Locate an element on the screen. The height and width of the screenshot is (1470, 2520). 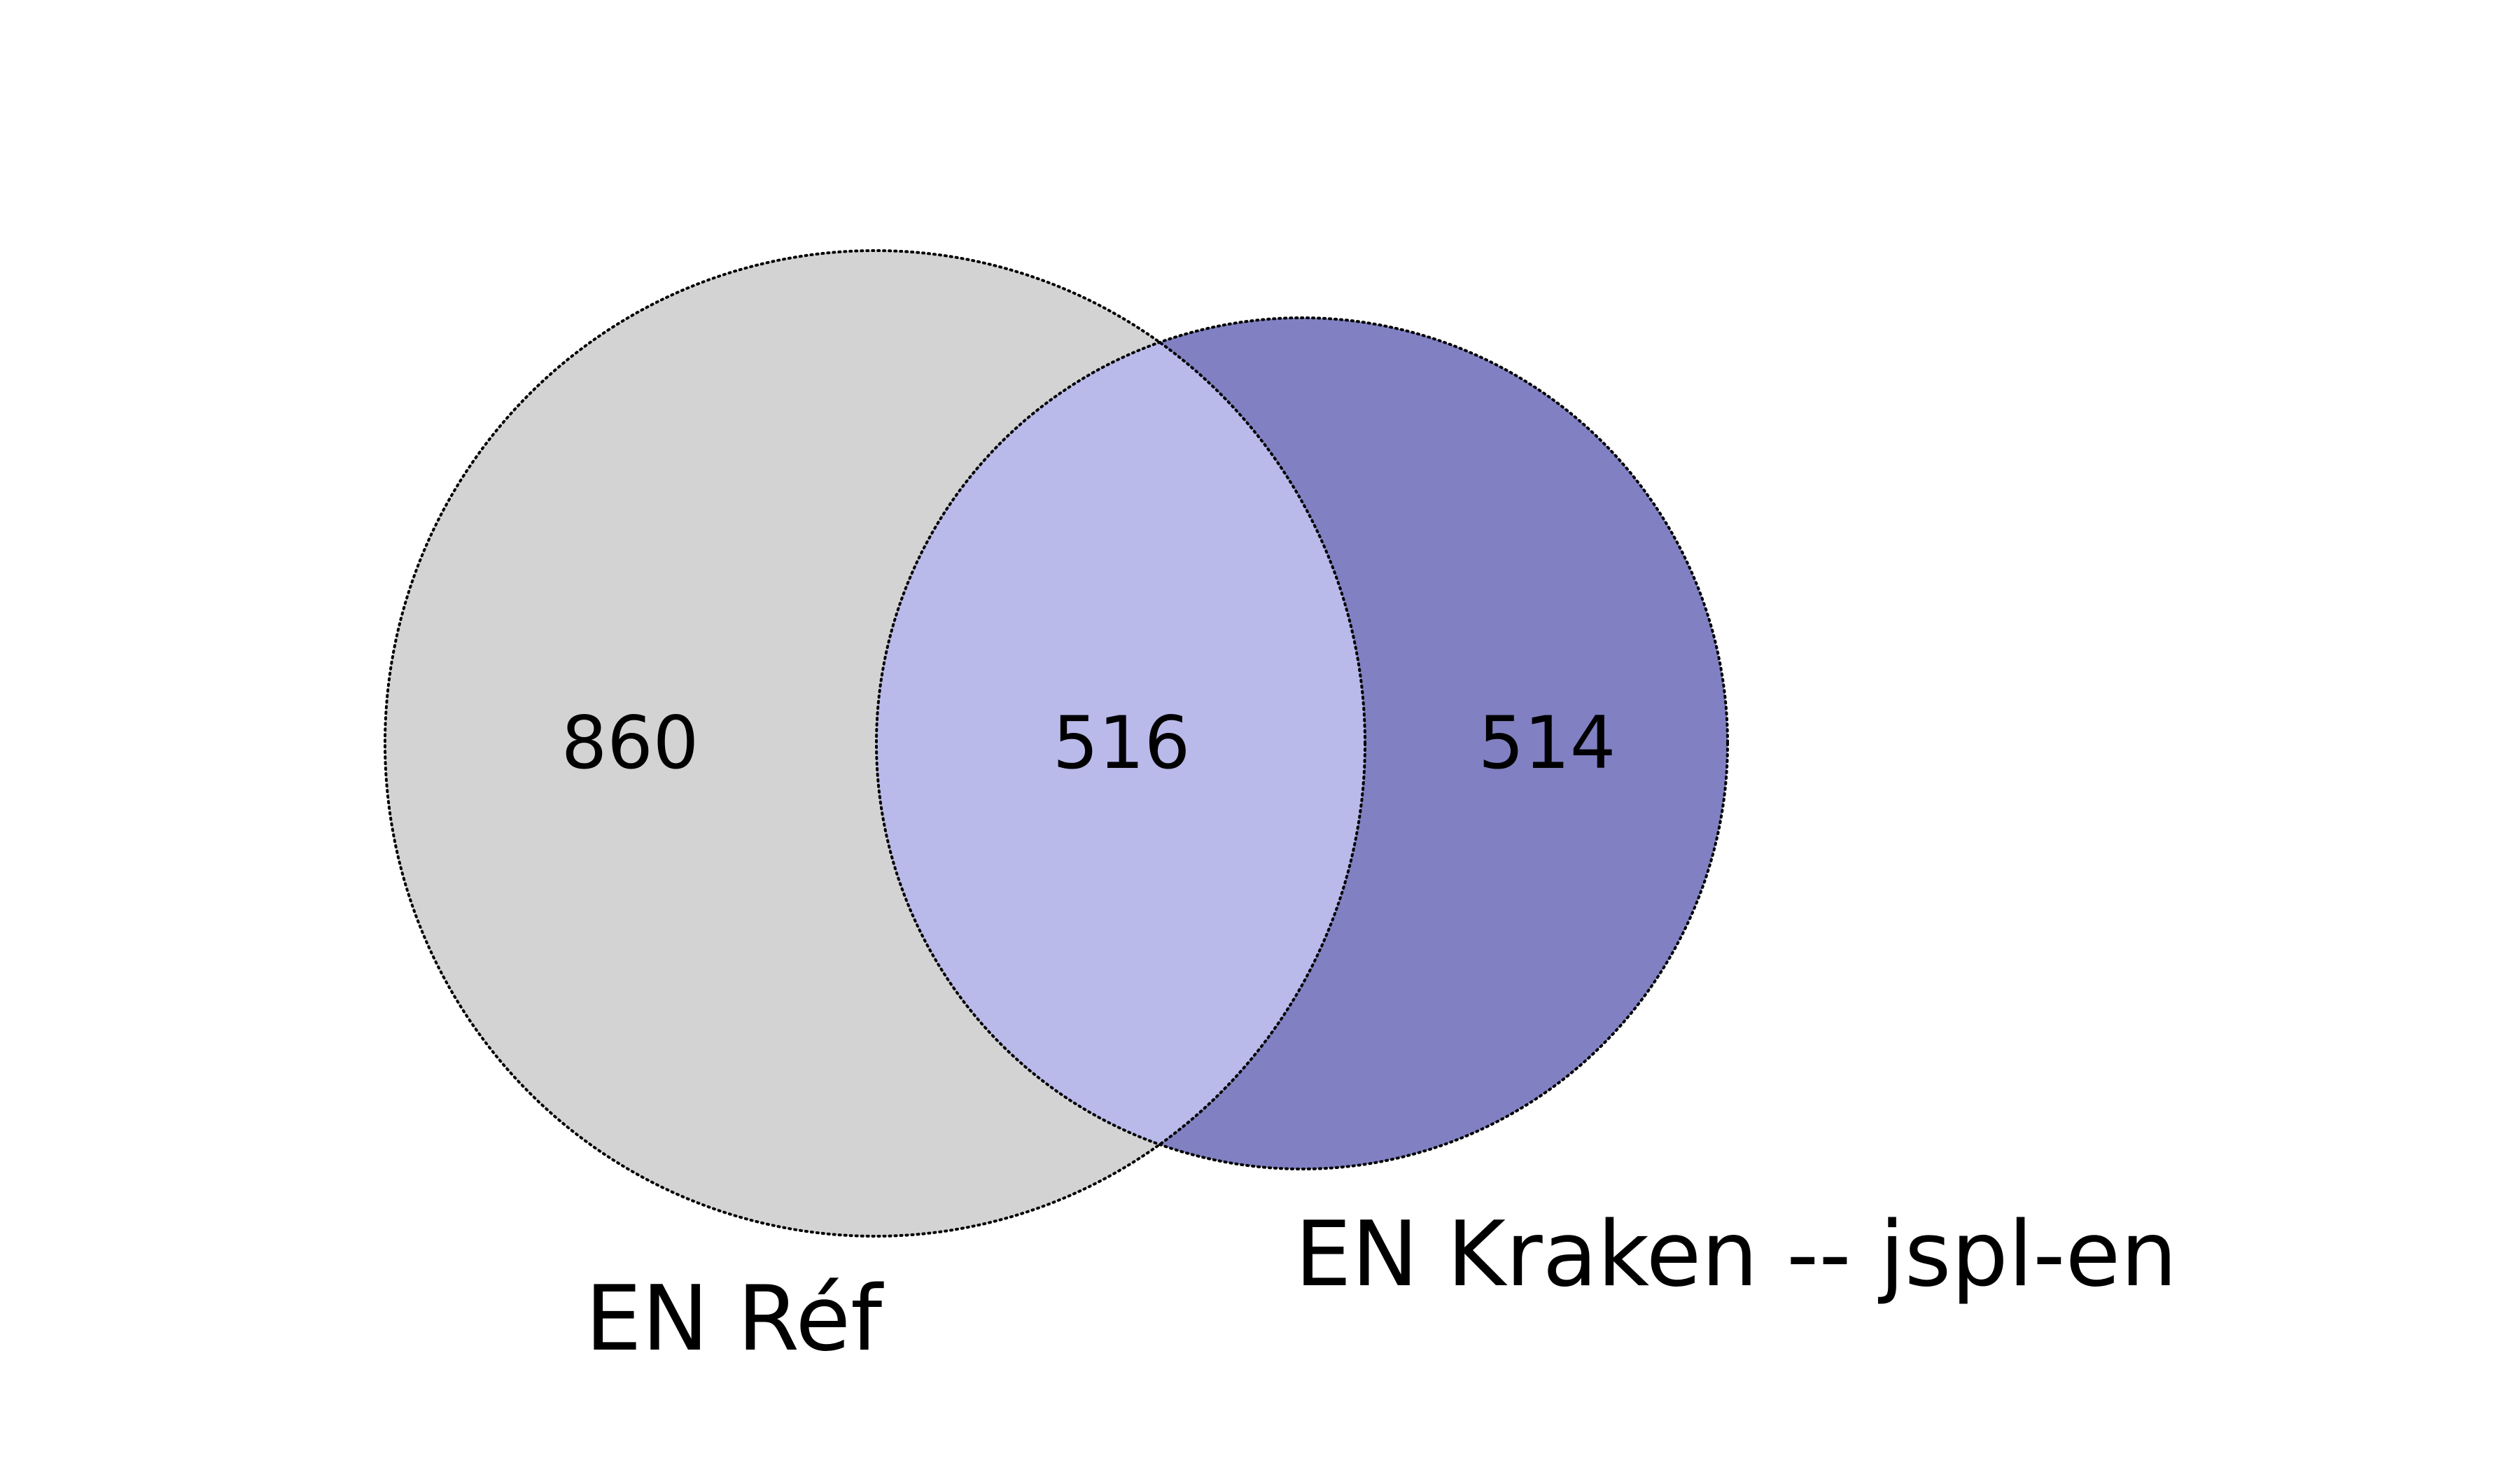
intersection-region is located at coordinates (1120, 743).